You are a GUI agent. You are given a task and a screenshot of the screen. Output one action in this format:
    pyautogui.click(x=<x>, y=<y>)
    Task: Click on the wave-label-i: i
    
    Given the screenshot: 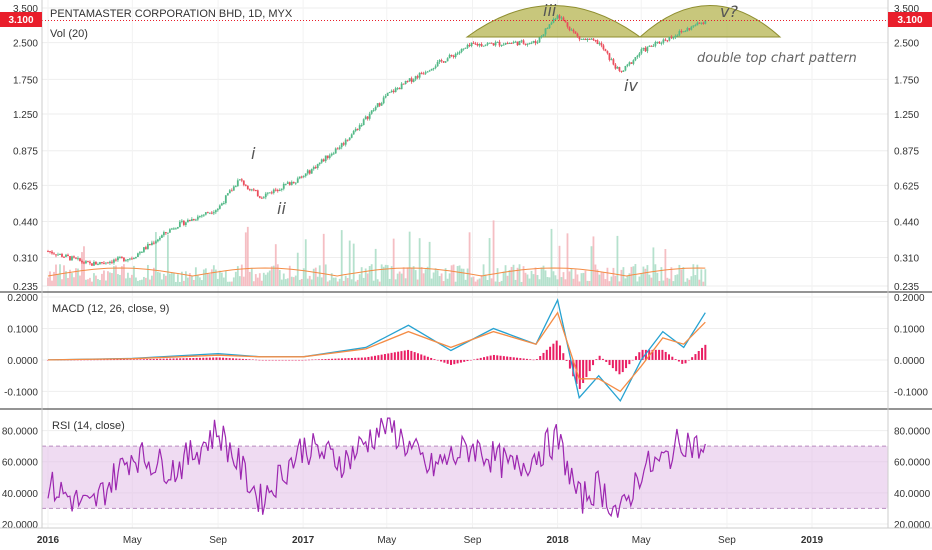 What is the action you would take?
    pyautogui.click(x=253, y=153)
    